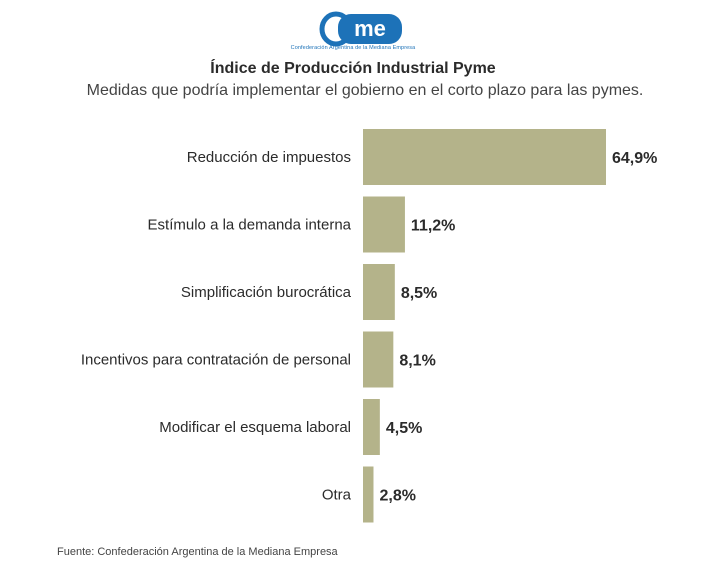  I want to click on came-logo-mark: me, so click(360, 29).